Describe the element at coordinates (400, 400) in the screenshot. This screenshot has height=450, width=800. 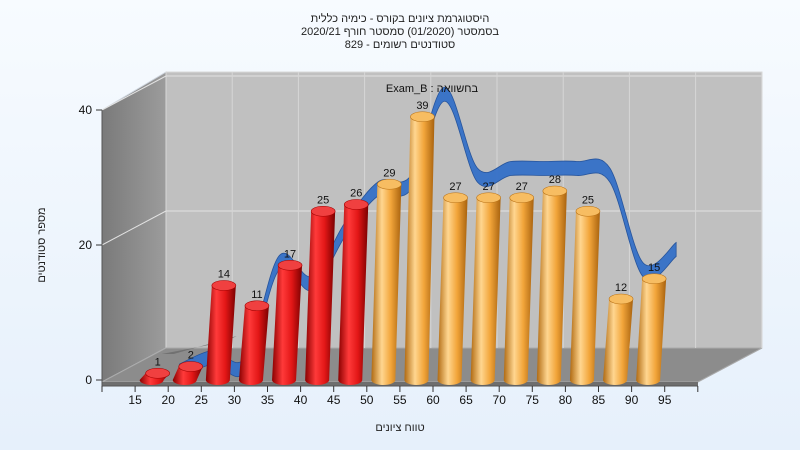
I see `x-tick-label: 55` at that location.